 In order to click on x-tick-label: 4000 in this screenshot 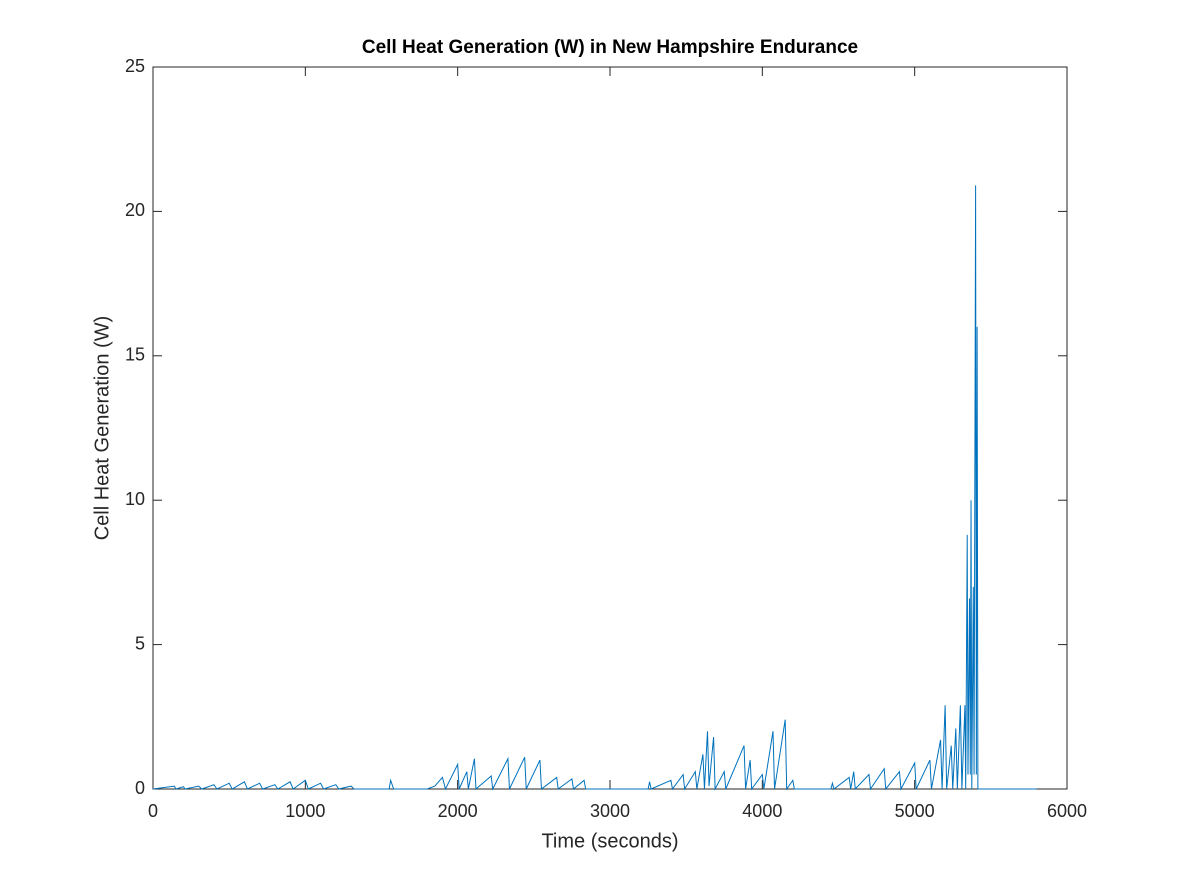, I will do `click(762, 811)`.